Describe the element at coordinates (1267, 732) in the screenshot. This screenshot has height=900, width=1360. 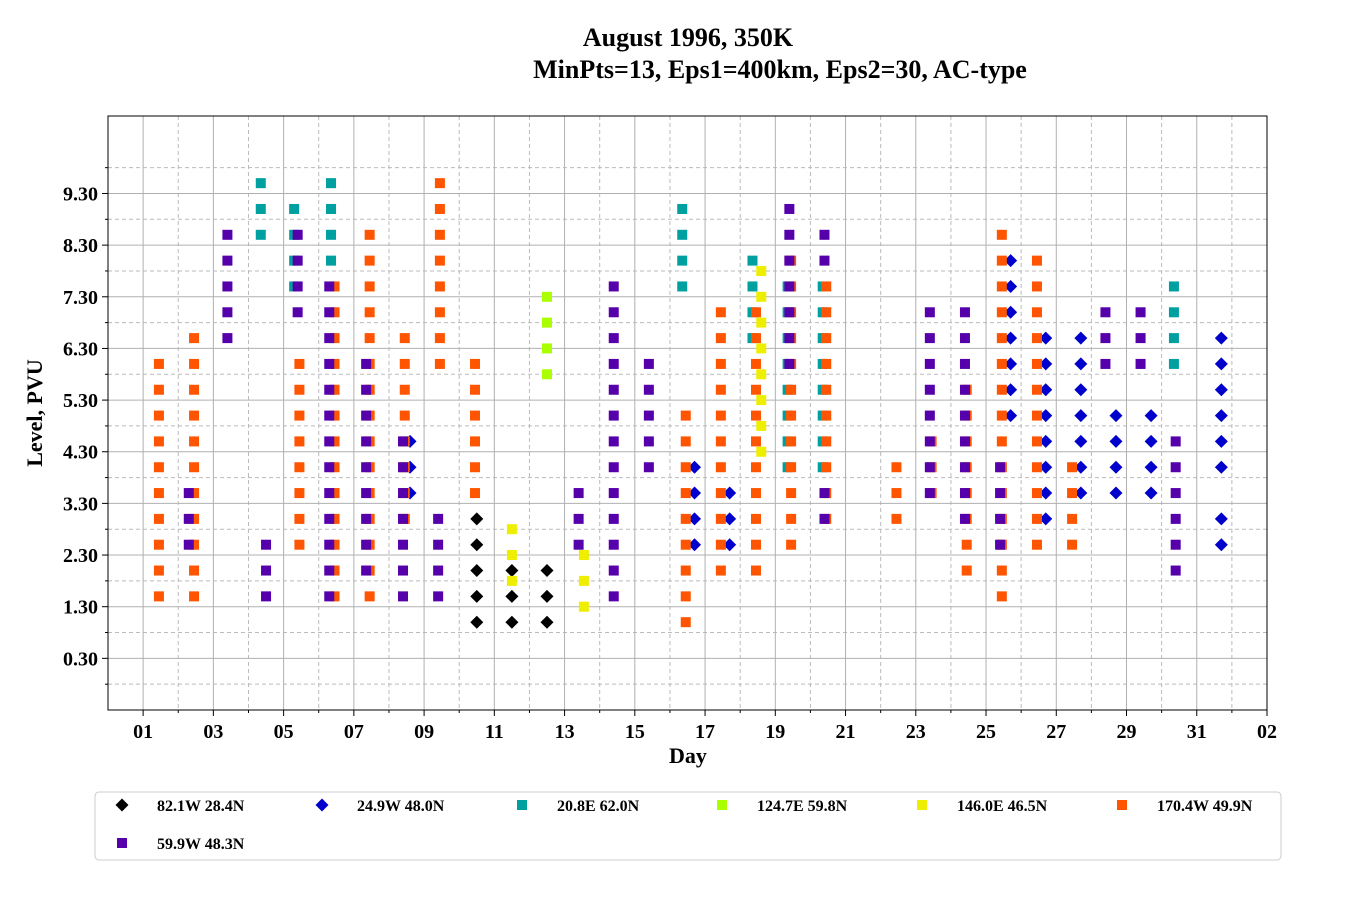
I see `x-tick-label: 02` at that location.